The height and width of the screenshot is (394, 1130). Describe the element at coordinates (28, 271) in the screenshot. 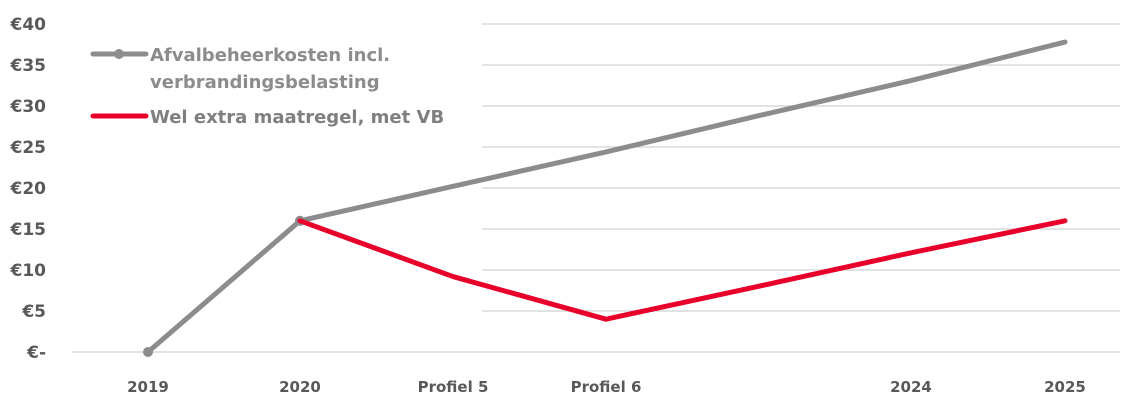

I see `y-tick-label: €10` at that location.